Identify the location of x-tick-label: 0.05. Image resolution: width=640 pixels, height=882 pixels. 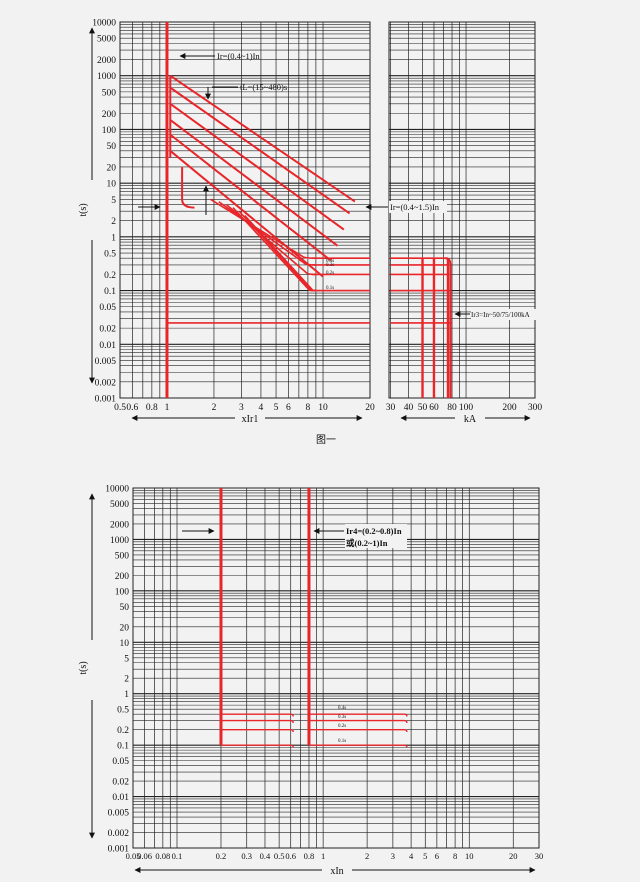
(133, 856).